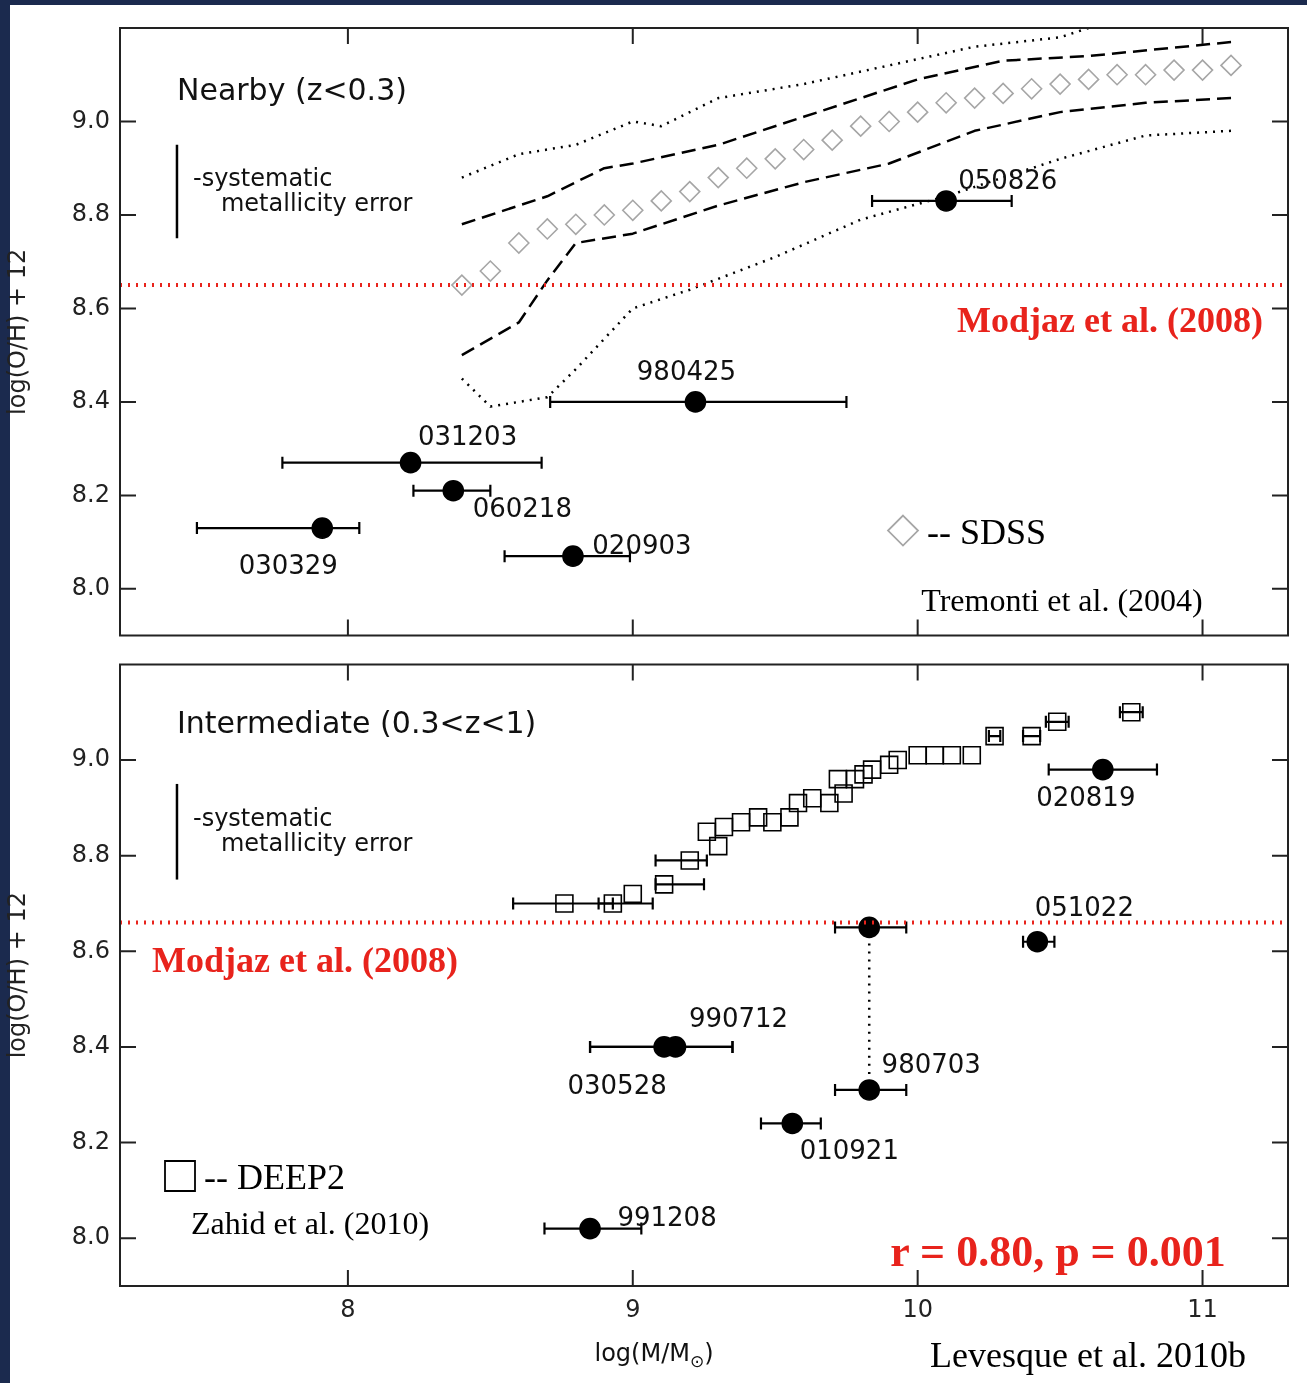 The image size is (1307, 1383). What do you see at coordinates (849, 1150) in the screenshot?
I see `annotation: 010921` at bounding box center [849, 1150].